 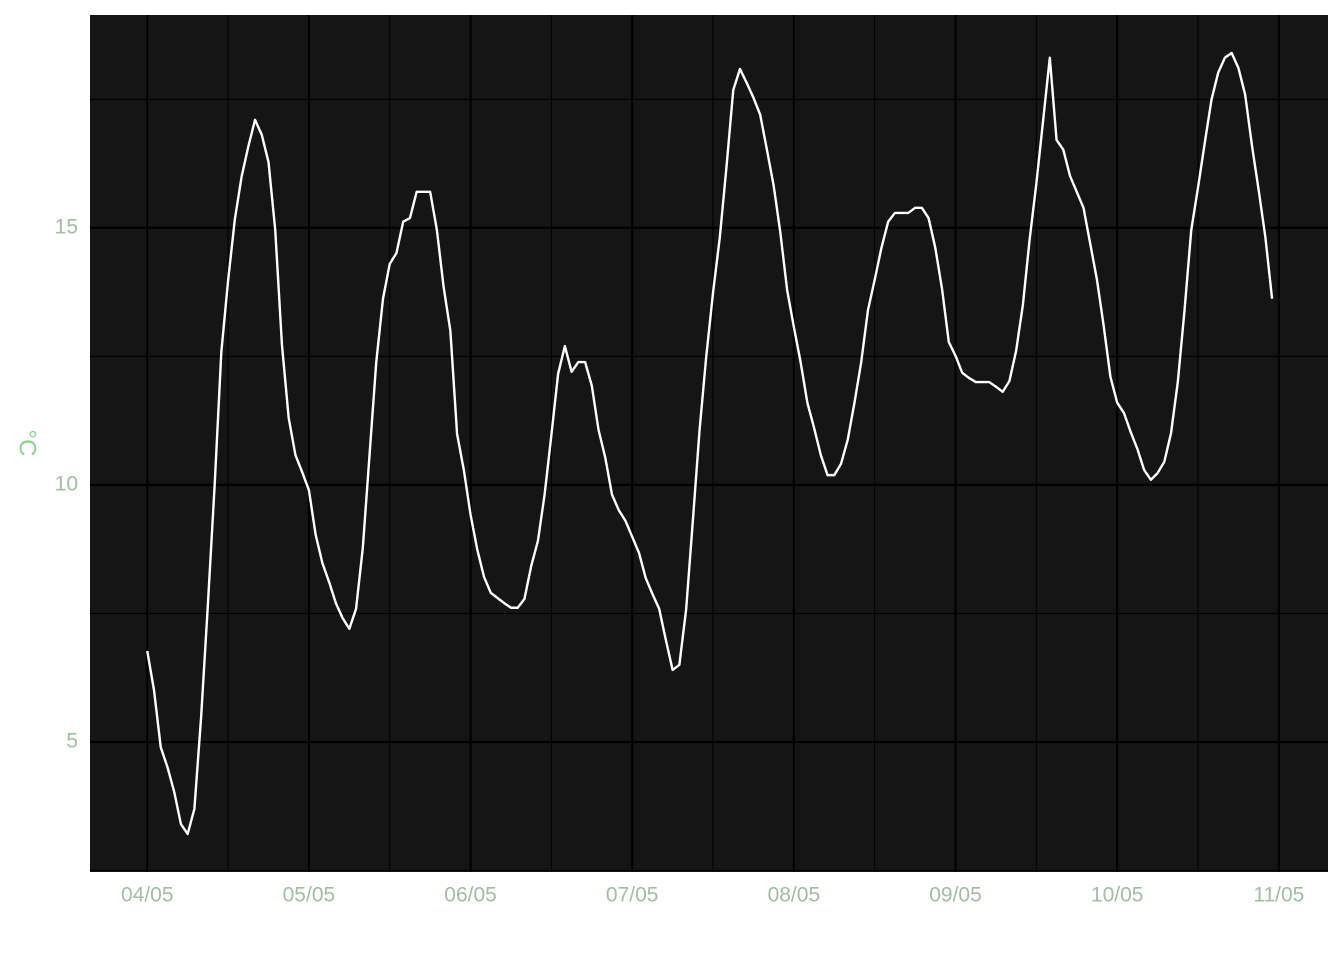 I want to click on y-tick-label: 15, so click(x=66, y=226).